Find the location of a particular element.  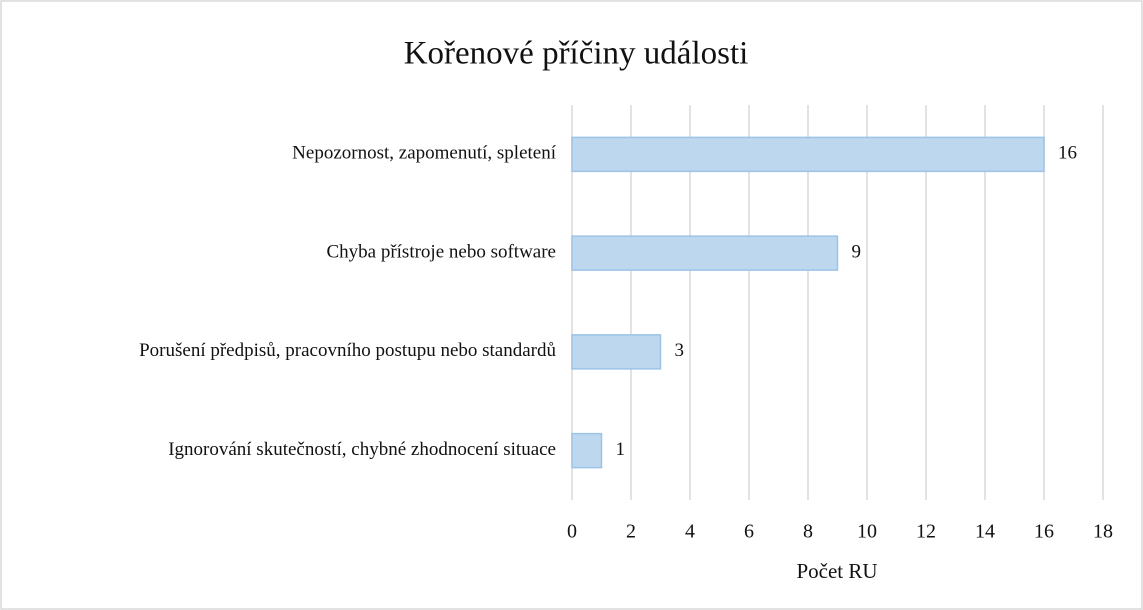

data-label: 9 is located at coordinates (857, 251).